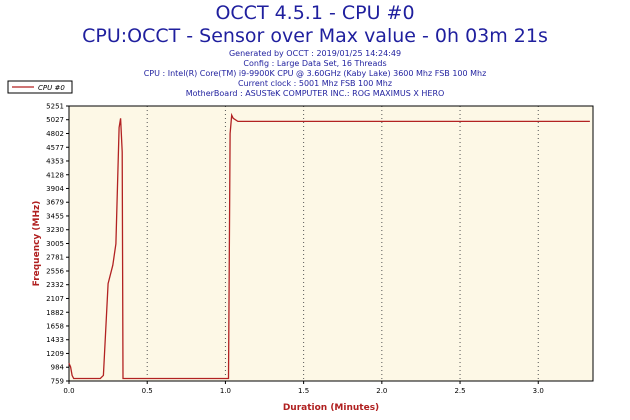 The image size is (630, 420). Describe the element at coordinates (55, 175) in the screenshot. I see `y-tick-label: 4128` at that location.